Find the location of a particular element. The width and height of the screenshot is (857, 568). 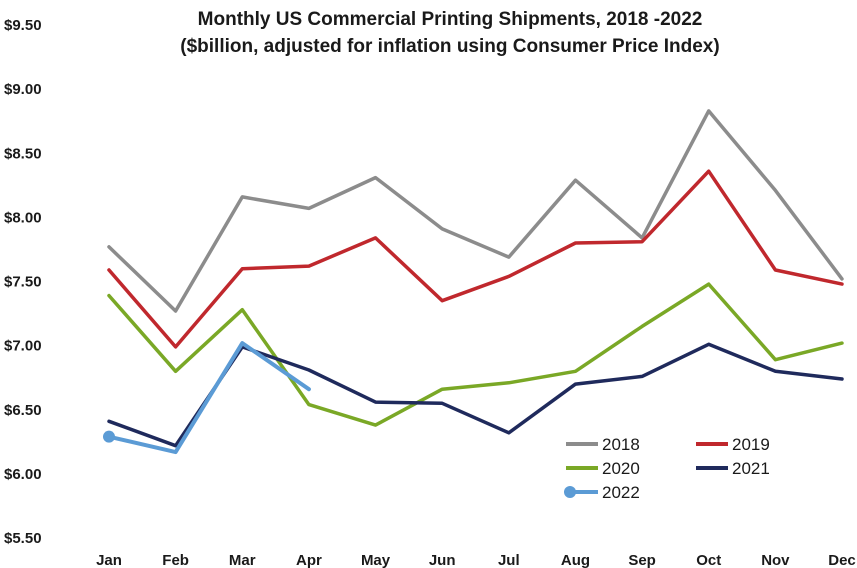

y-tick-label: $7.00 is located at coordinates (23, 346).